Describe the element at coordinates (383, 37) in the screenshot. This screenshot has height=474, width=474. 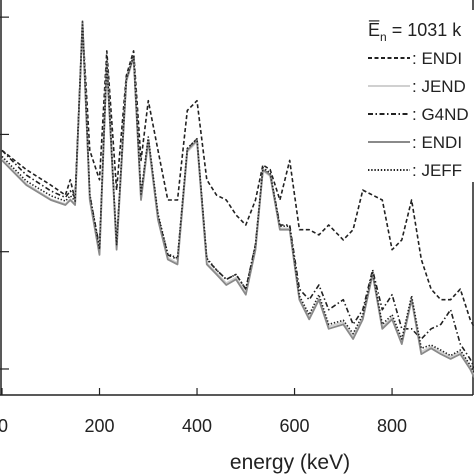
I see `legend-title-subscript: n` at that location.